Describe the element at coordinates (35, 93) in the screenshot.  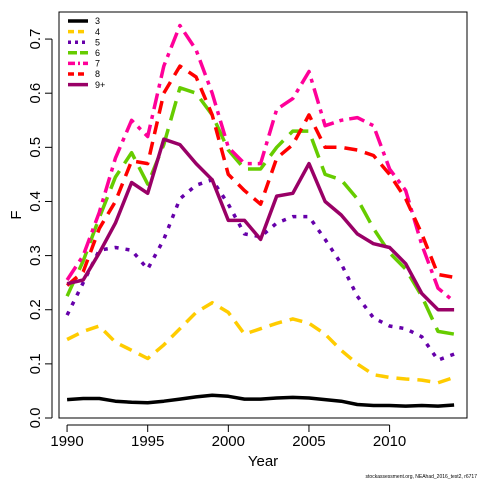
I see `y-tick-label: 0.6` at that location.